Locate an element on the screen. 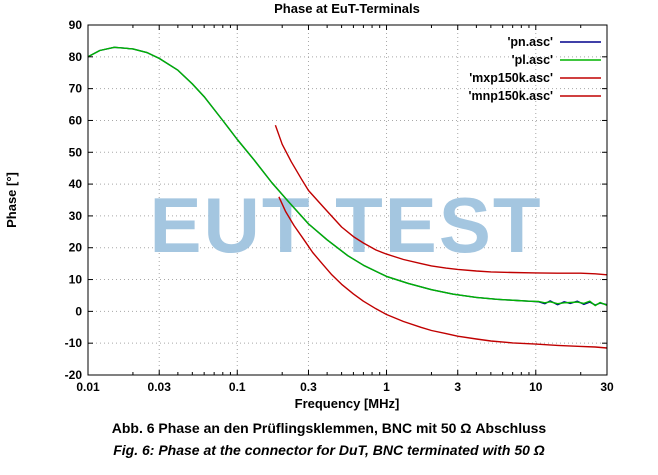  x-tick-label: 10 is located at coordinates (536, 387).